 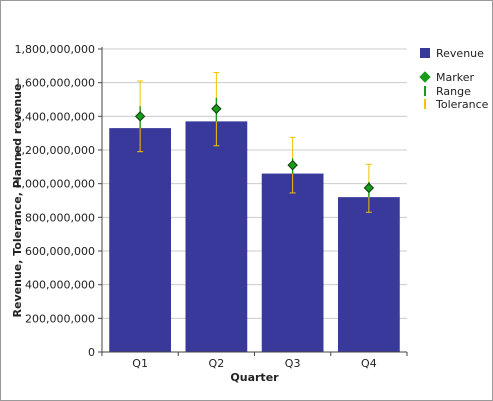 I want to click on y-tick-label: 800,000,000, so click(x=60, y=217).